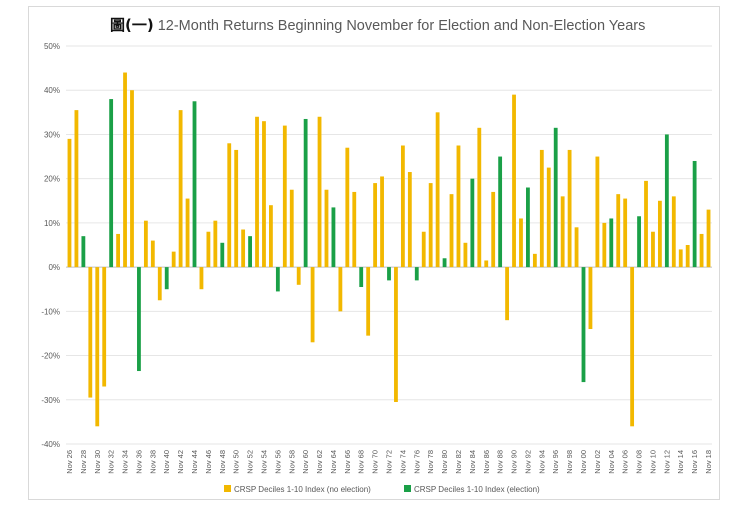 Image resolution: width=740 pixels, height=506 pixels. What do you see at coordinates (402, 462) in the screenshot?
I see `x-tick-label: Nov 74` at bounding box center [402, 462].